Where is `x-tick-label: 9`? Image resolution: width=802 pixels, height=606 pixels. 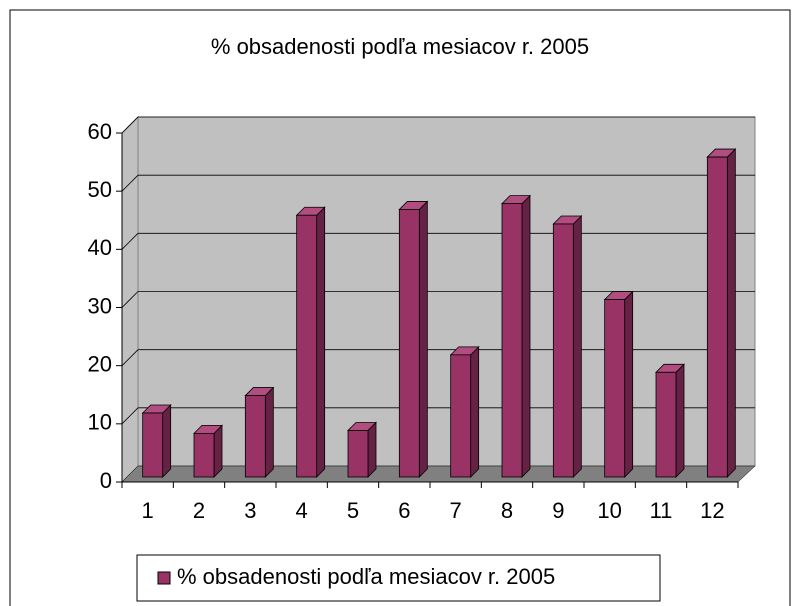 x-tick-label: 9 is located at coordinates (558, 510).